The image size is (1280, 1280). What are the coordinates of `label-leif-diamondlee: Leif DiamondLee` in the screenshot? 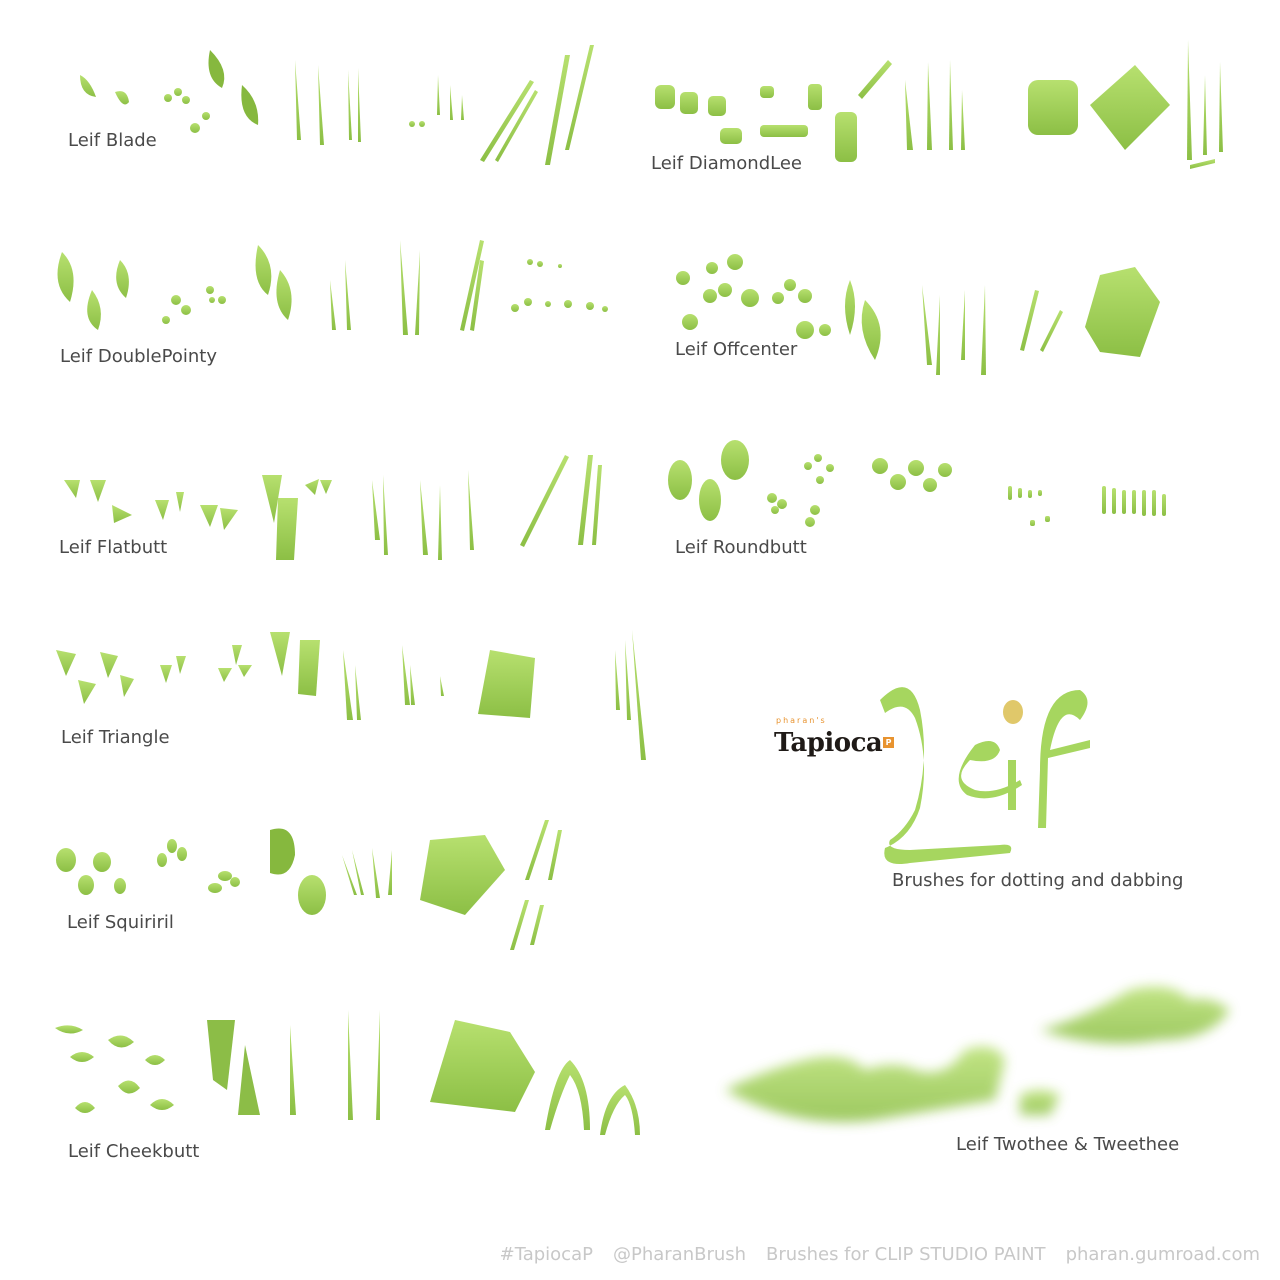 It's located at (726, 163).